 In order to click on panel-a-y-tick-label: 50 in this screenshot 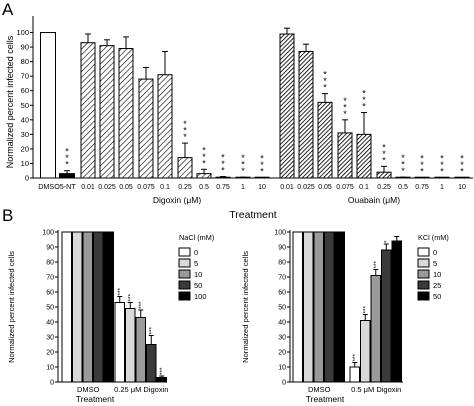, I will do `click(25, 105)`.